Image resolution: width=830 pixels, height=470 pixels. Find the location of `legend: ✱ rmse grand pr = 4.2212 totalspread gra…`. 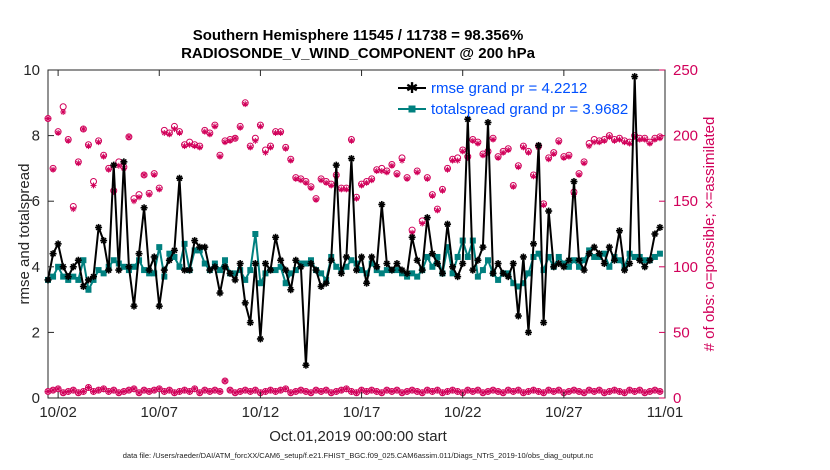

legend: ✱ rmse grand pr = 4.2212 totalspread gra… is located at coordinates (513, 98).